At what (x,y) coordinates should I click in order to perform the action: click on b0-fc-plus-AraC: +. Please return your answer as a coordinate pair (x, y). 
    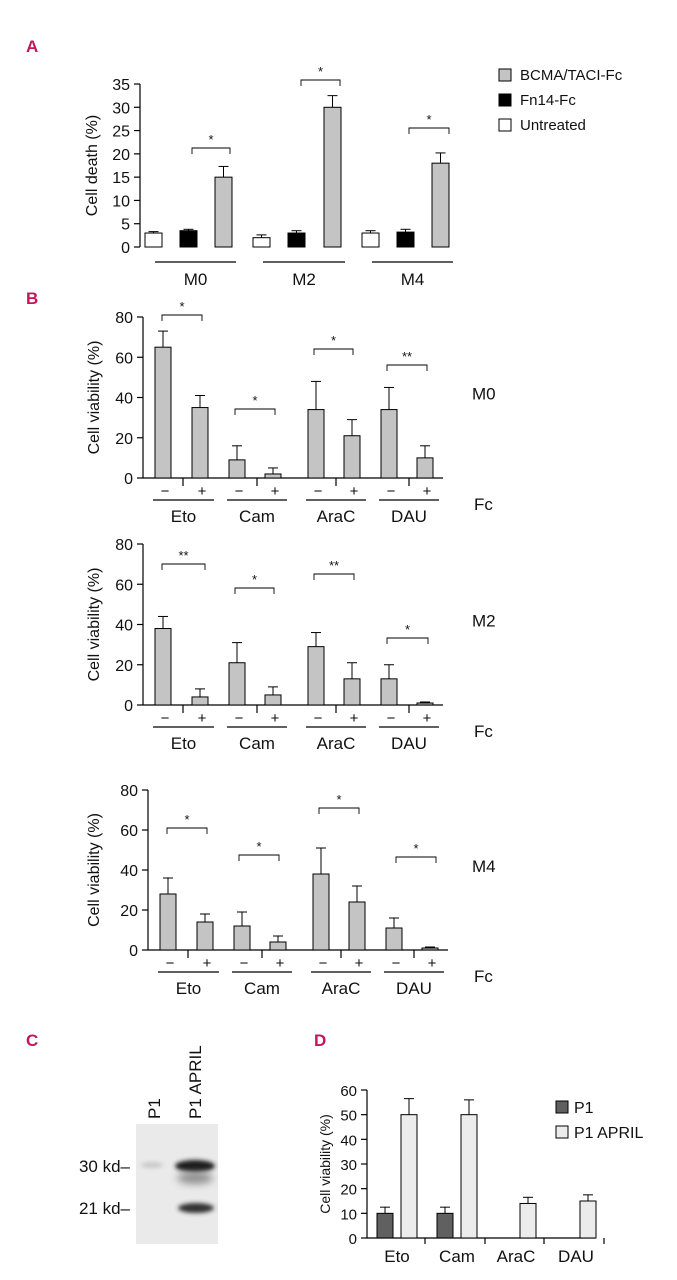
    Looking at the image, I should click on (354, 491).